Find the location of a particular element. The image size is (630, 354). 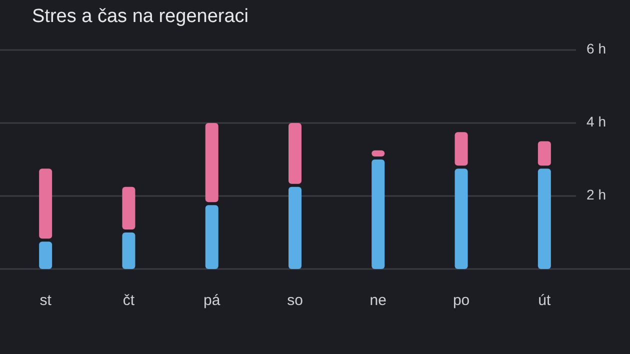

chart-title: Stres a čas na regeneraci is located at coordinates (140, 16).